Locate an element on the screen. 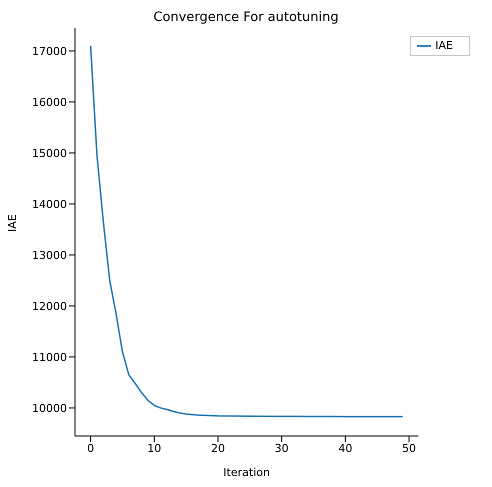 The height and width of the screenshot is (487, 492). x-tick-label: 30 is located at coordinates (281, 448).